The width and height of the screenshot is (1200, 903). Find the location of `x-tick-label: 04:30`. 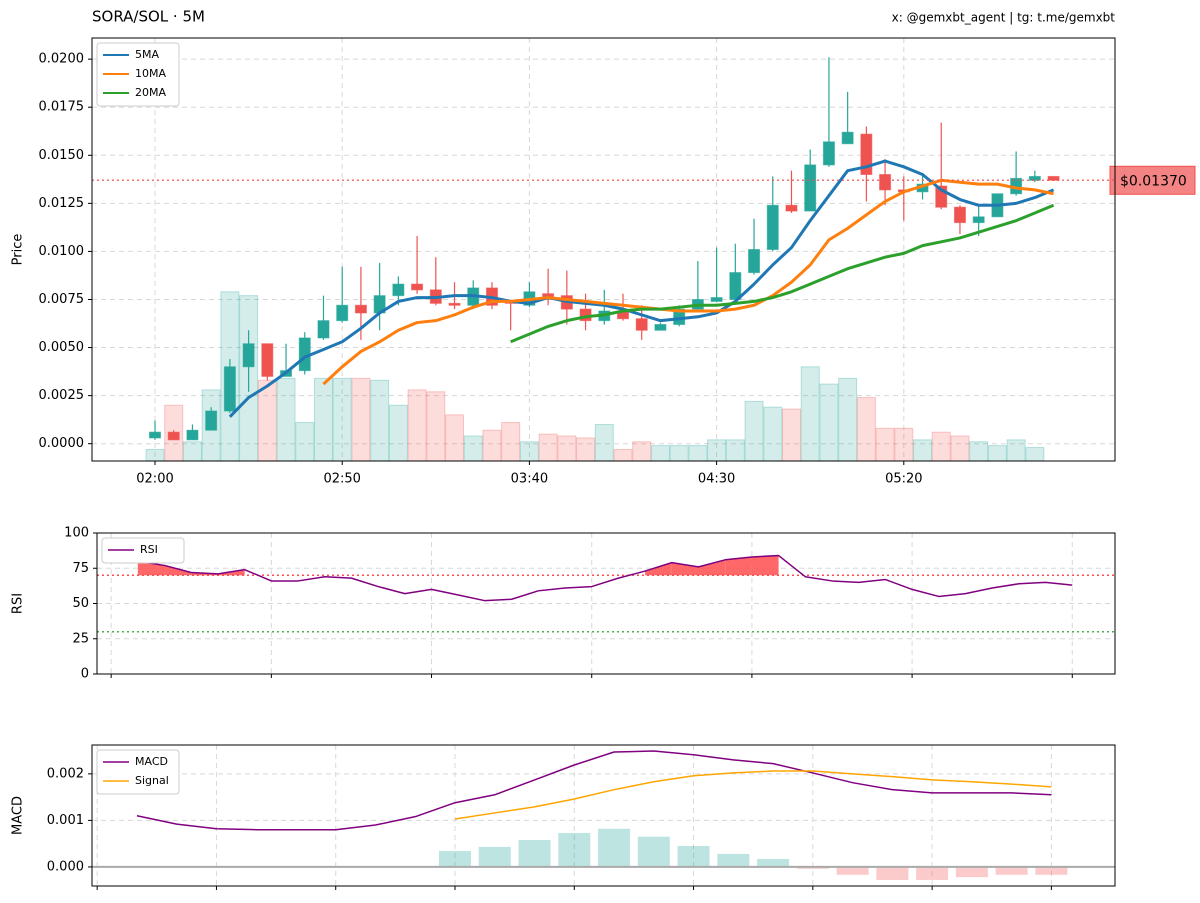

x-tick-label: 04:30 is located at coordinates (716, 479).